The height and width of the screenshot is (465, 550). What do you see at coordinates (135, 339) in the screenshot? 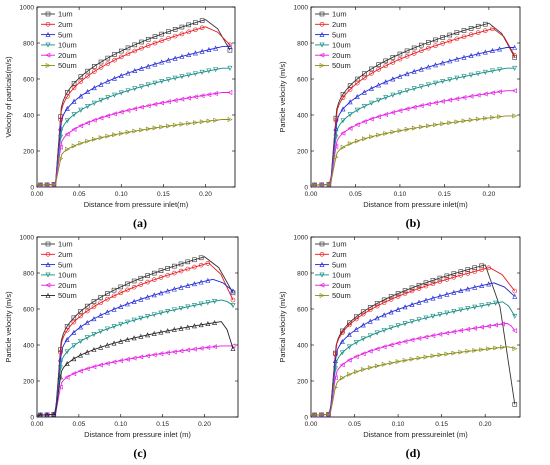
I see `series-line` at bounding box center [135, 339].